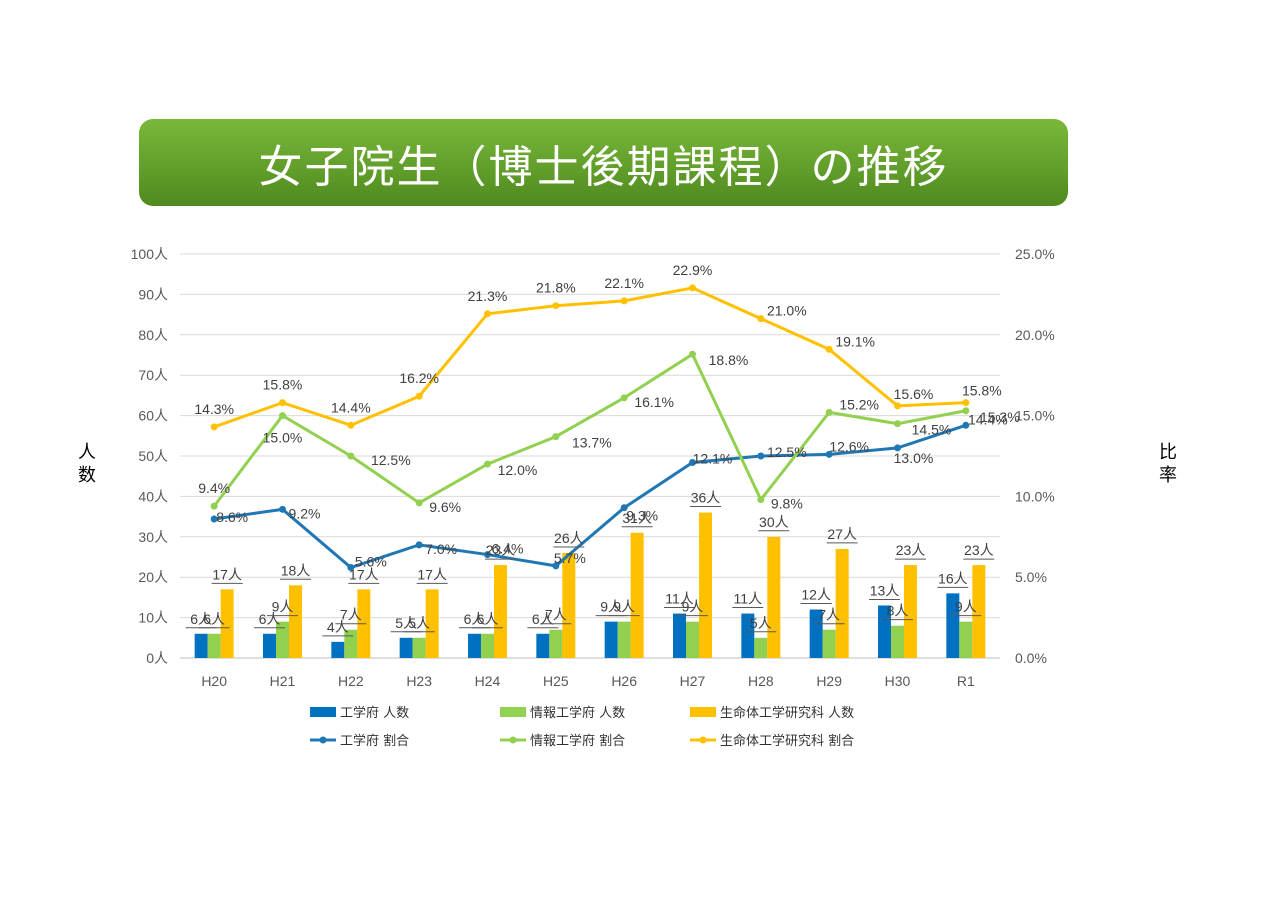 The image size is (1280, 905). Describe the element at coordinates (1031, 658) in the screenshot. I see `right-tick-label: 0.0%` at that location.